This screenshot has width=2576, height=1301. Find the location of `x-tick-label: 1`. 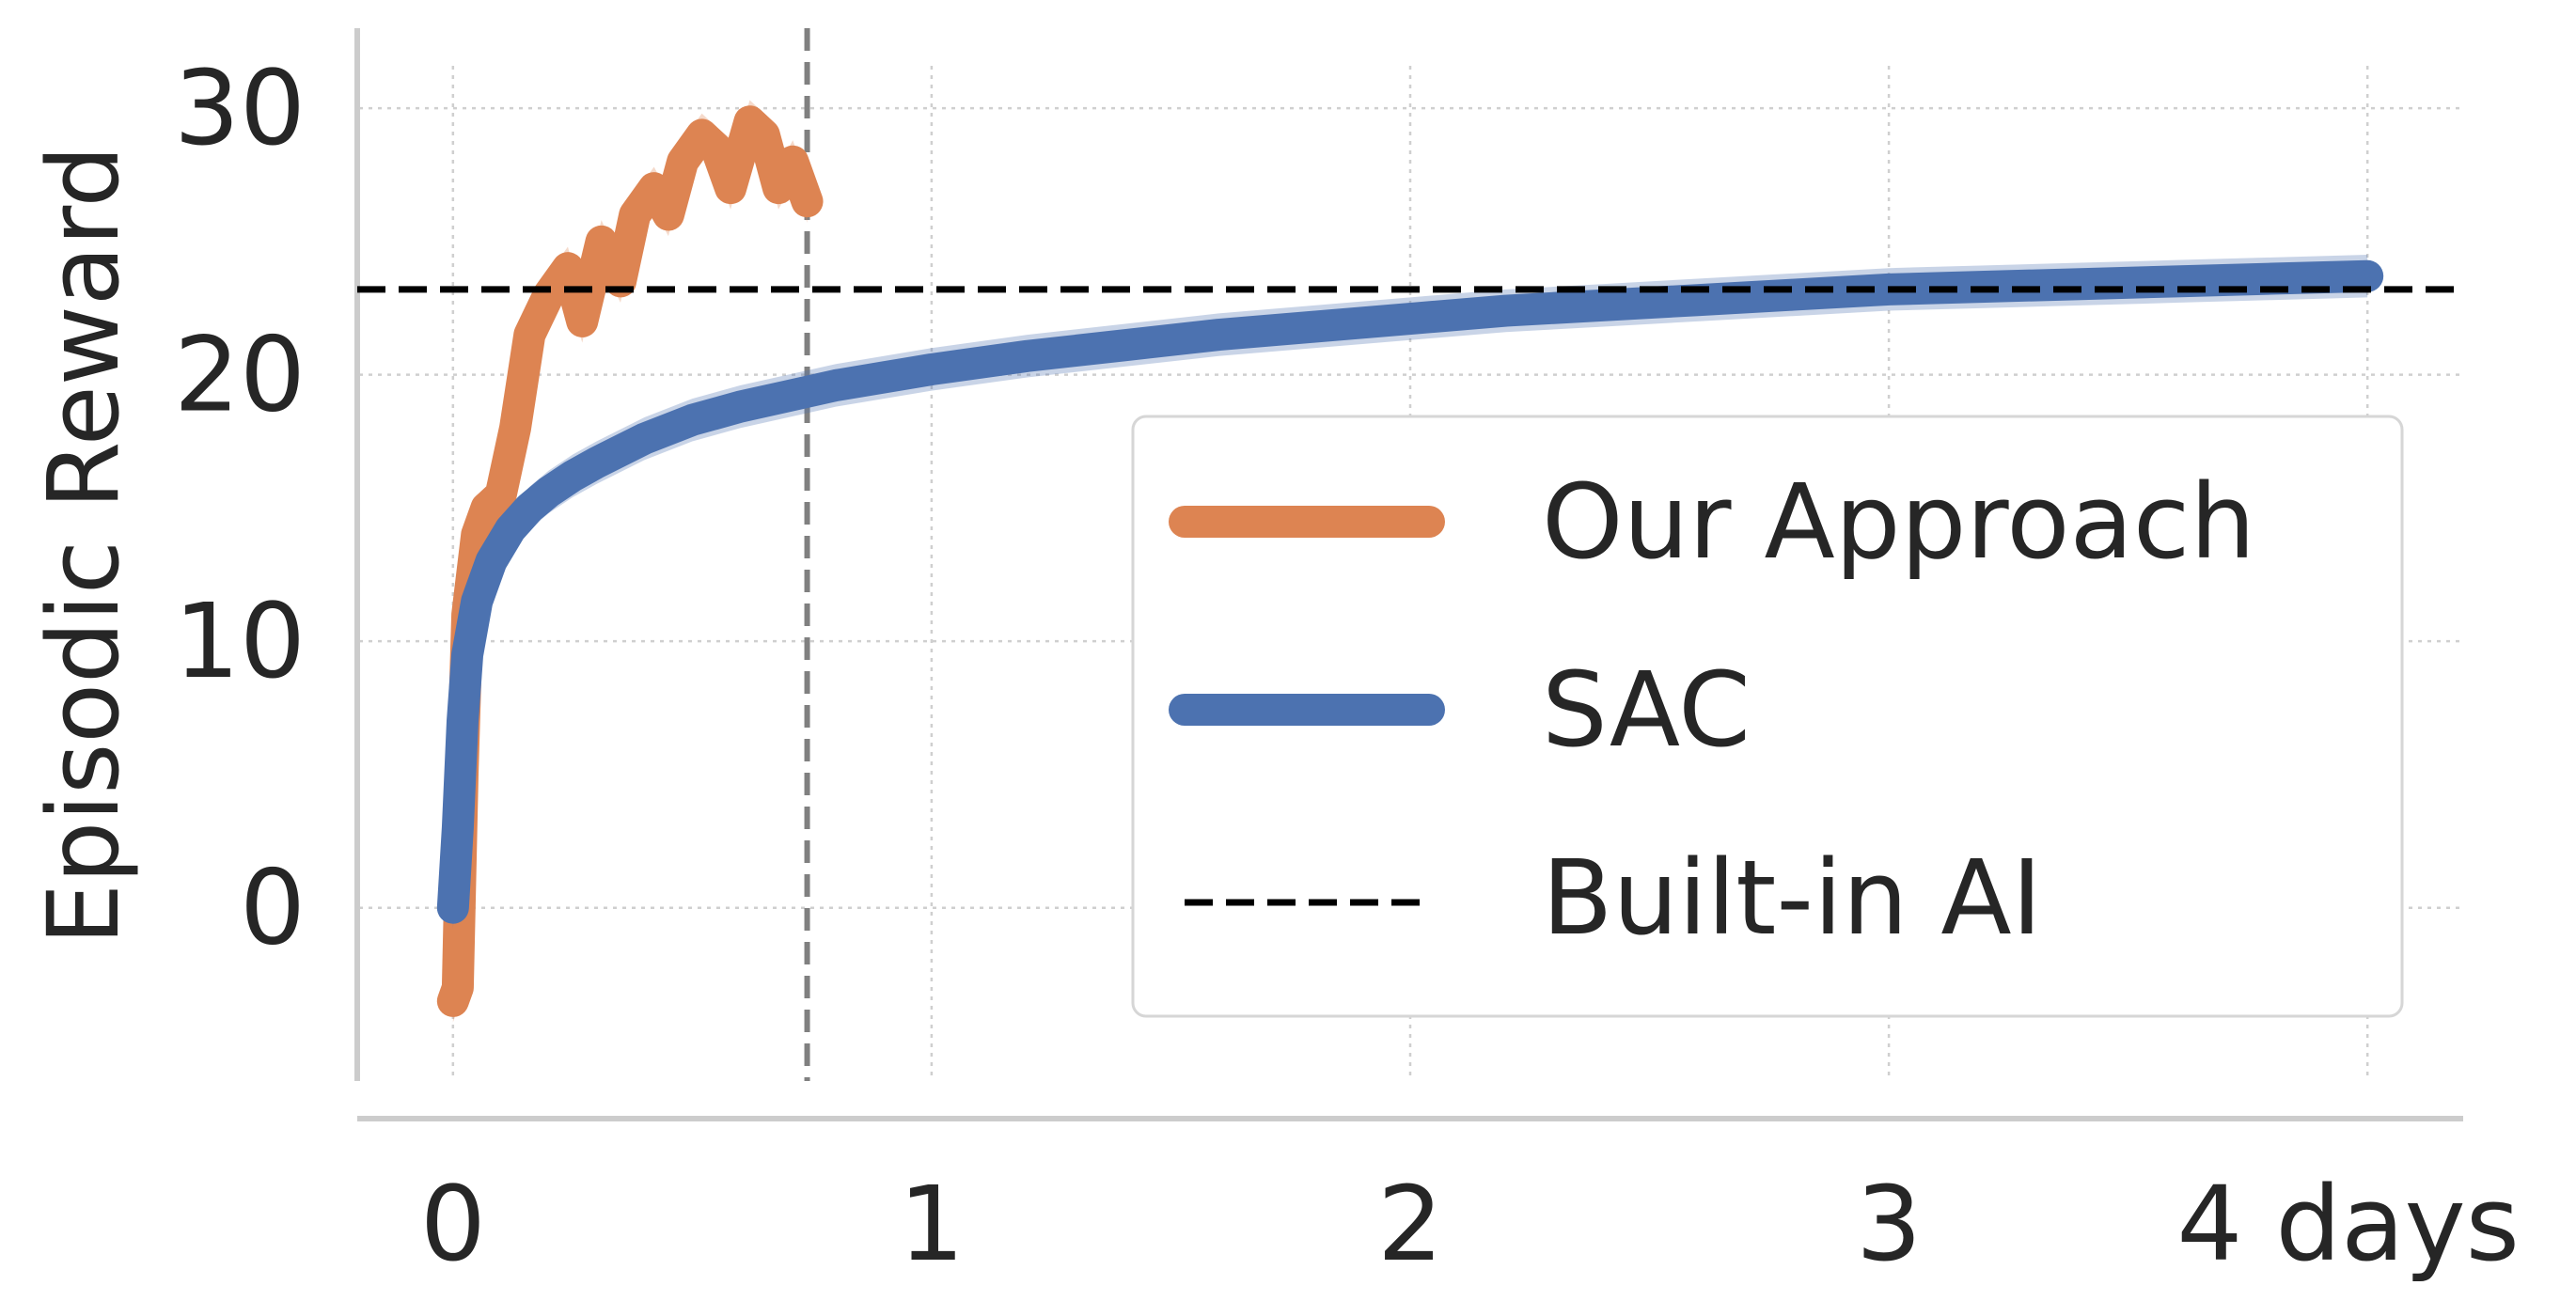

x-tick-label: 1 is located at coordinates (932, 1224).